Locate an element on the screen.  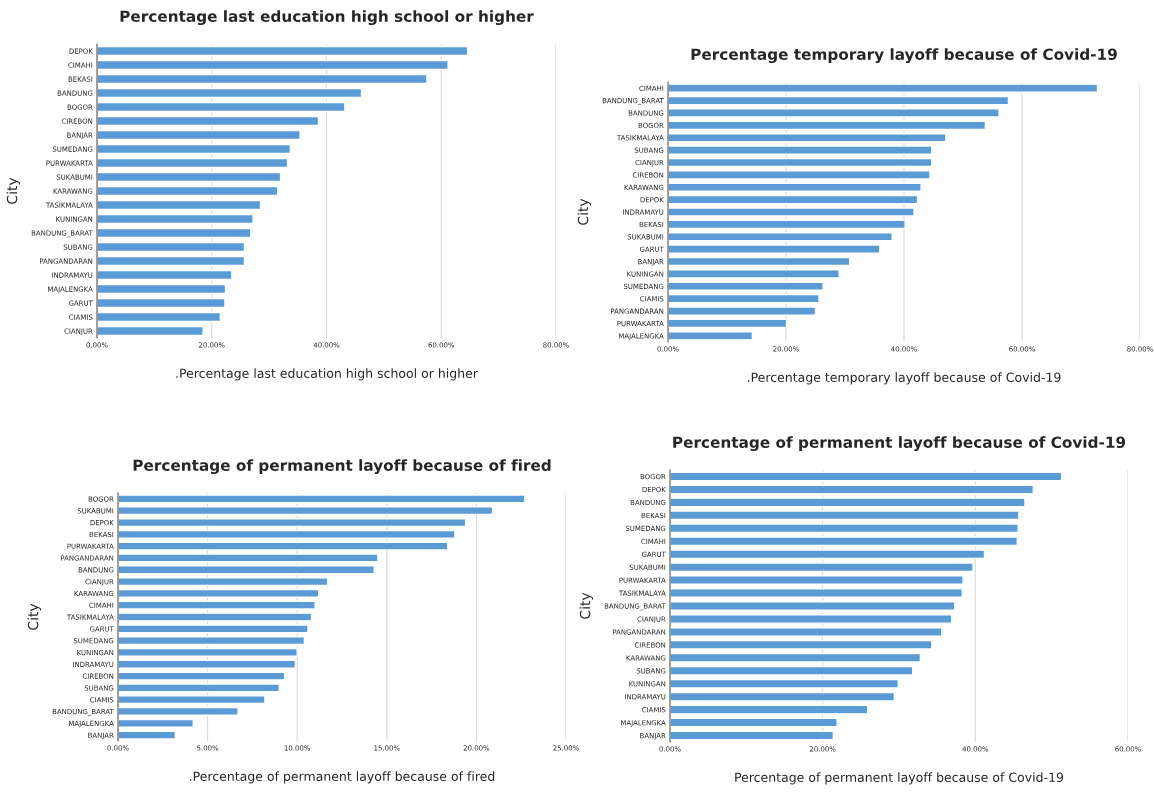
x-axis-title: .Percentage temporary layoff because of Covid-19 is located at coordinates (904, 378).